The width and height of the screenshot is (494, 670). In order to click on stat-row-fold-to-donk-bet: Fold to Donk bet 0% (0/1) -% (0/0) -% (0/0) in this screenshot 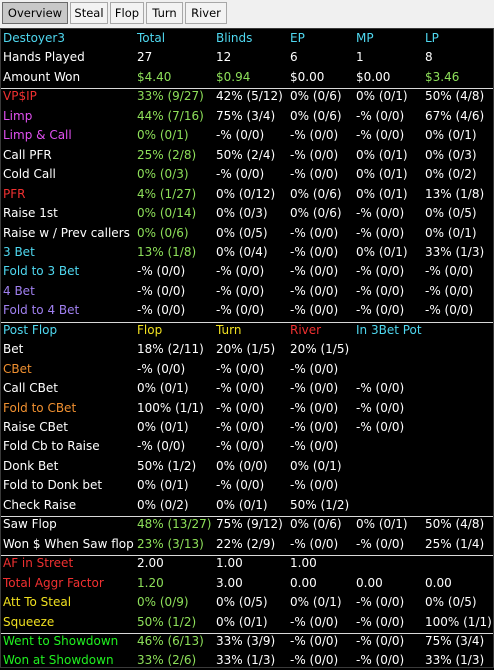, I will do `click(247, 485)`.